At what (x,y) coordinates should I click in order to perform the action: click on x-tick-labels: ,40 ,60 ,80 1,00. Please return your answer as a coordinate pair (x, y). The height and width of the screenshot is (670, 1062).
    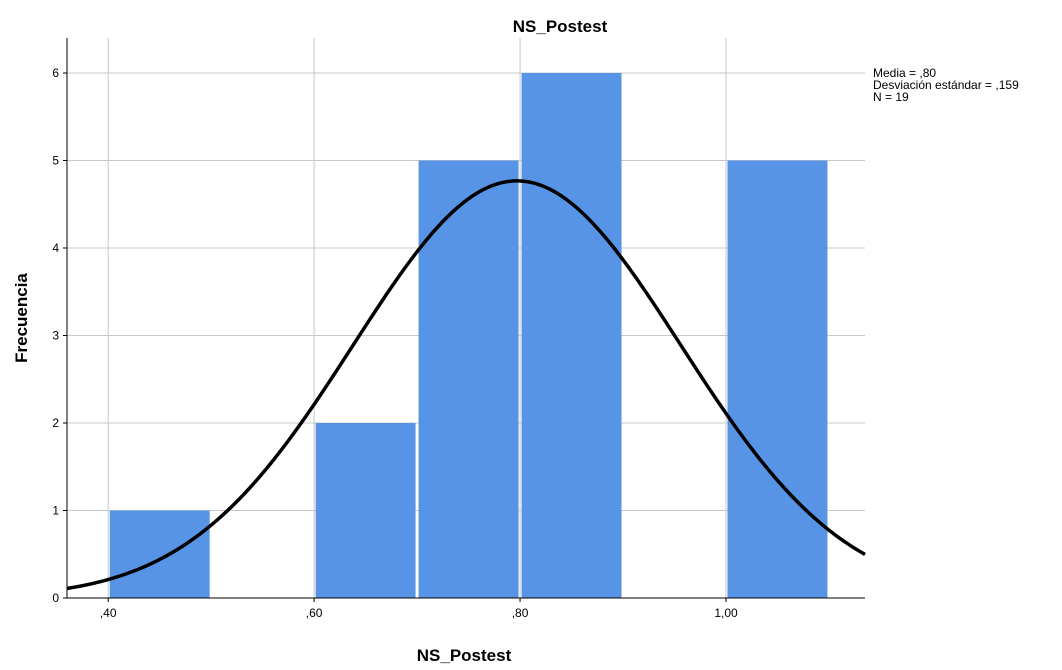
    Looking at the image, I should click on (419, 613).